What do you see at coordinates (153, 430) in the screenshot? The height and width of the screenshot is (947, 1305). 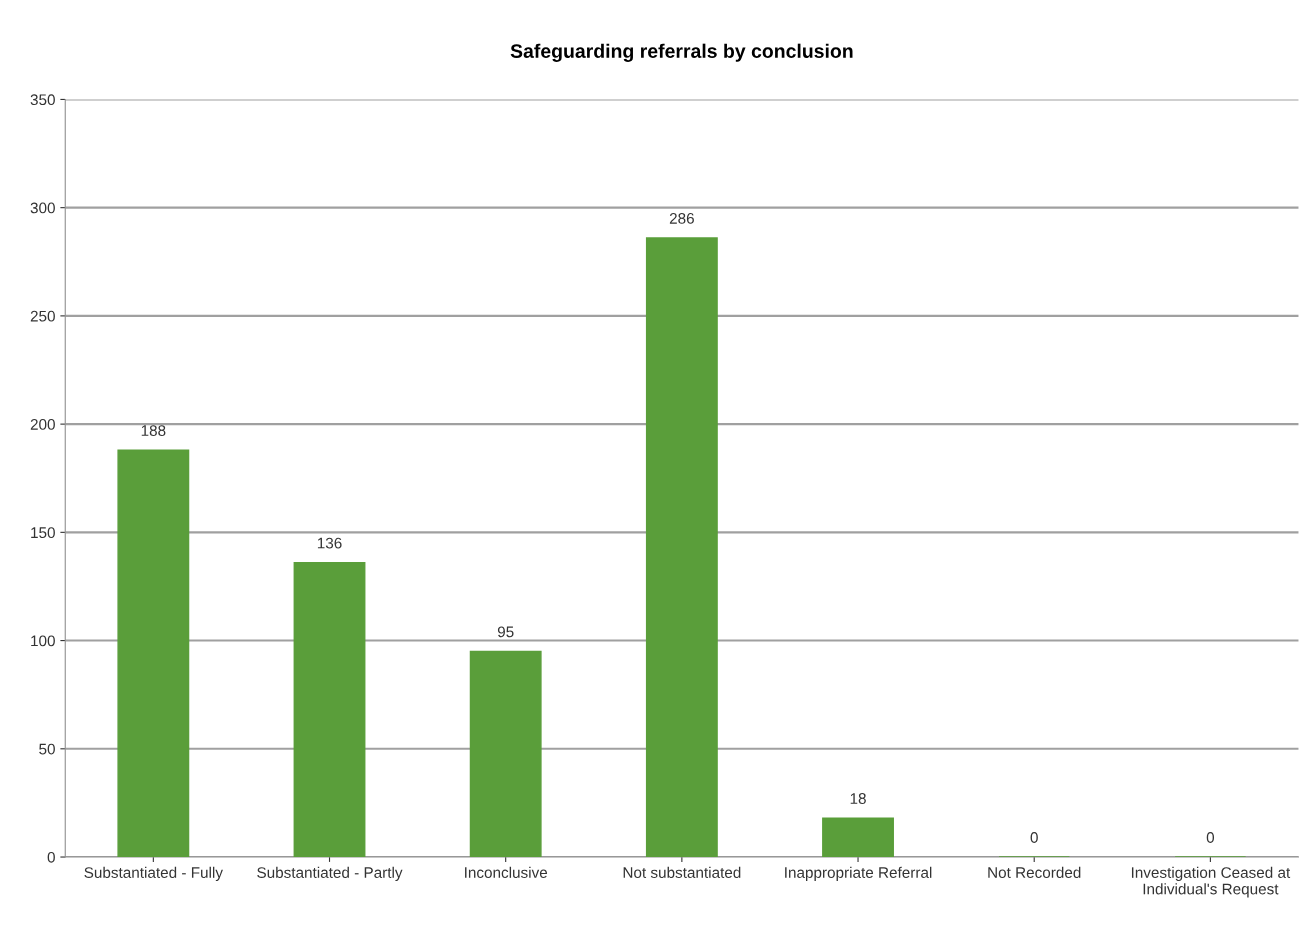 I see `data-label: 188` at bounding box center [153, 430].